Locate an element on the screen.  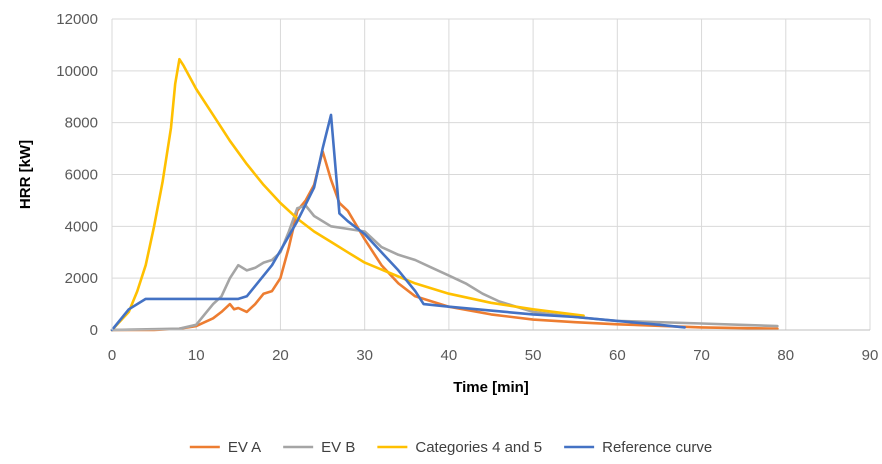
y-tick-label: 12000 is located at coordinates (77, 19).